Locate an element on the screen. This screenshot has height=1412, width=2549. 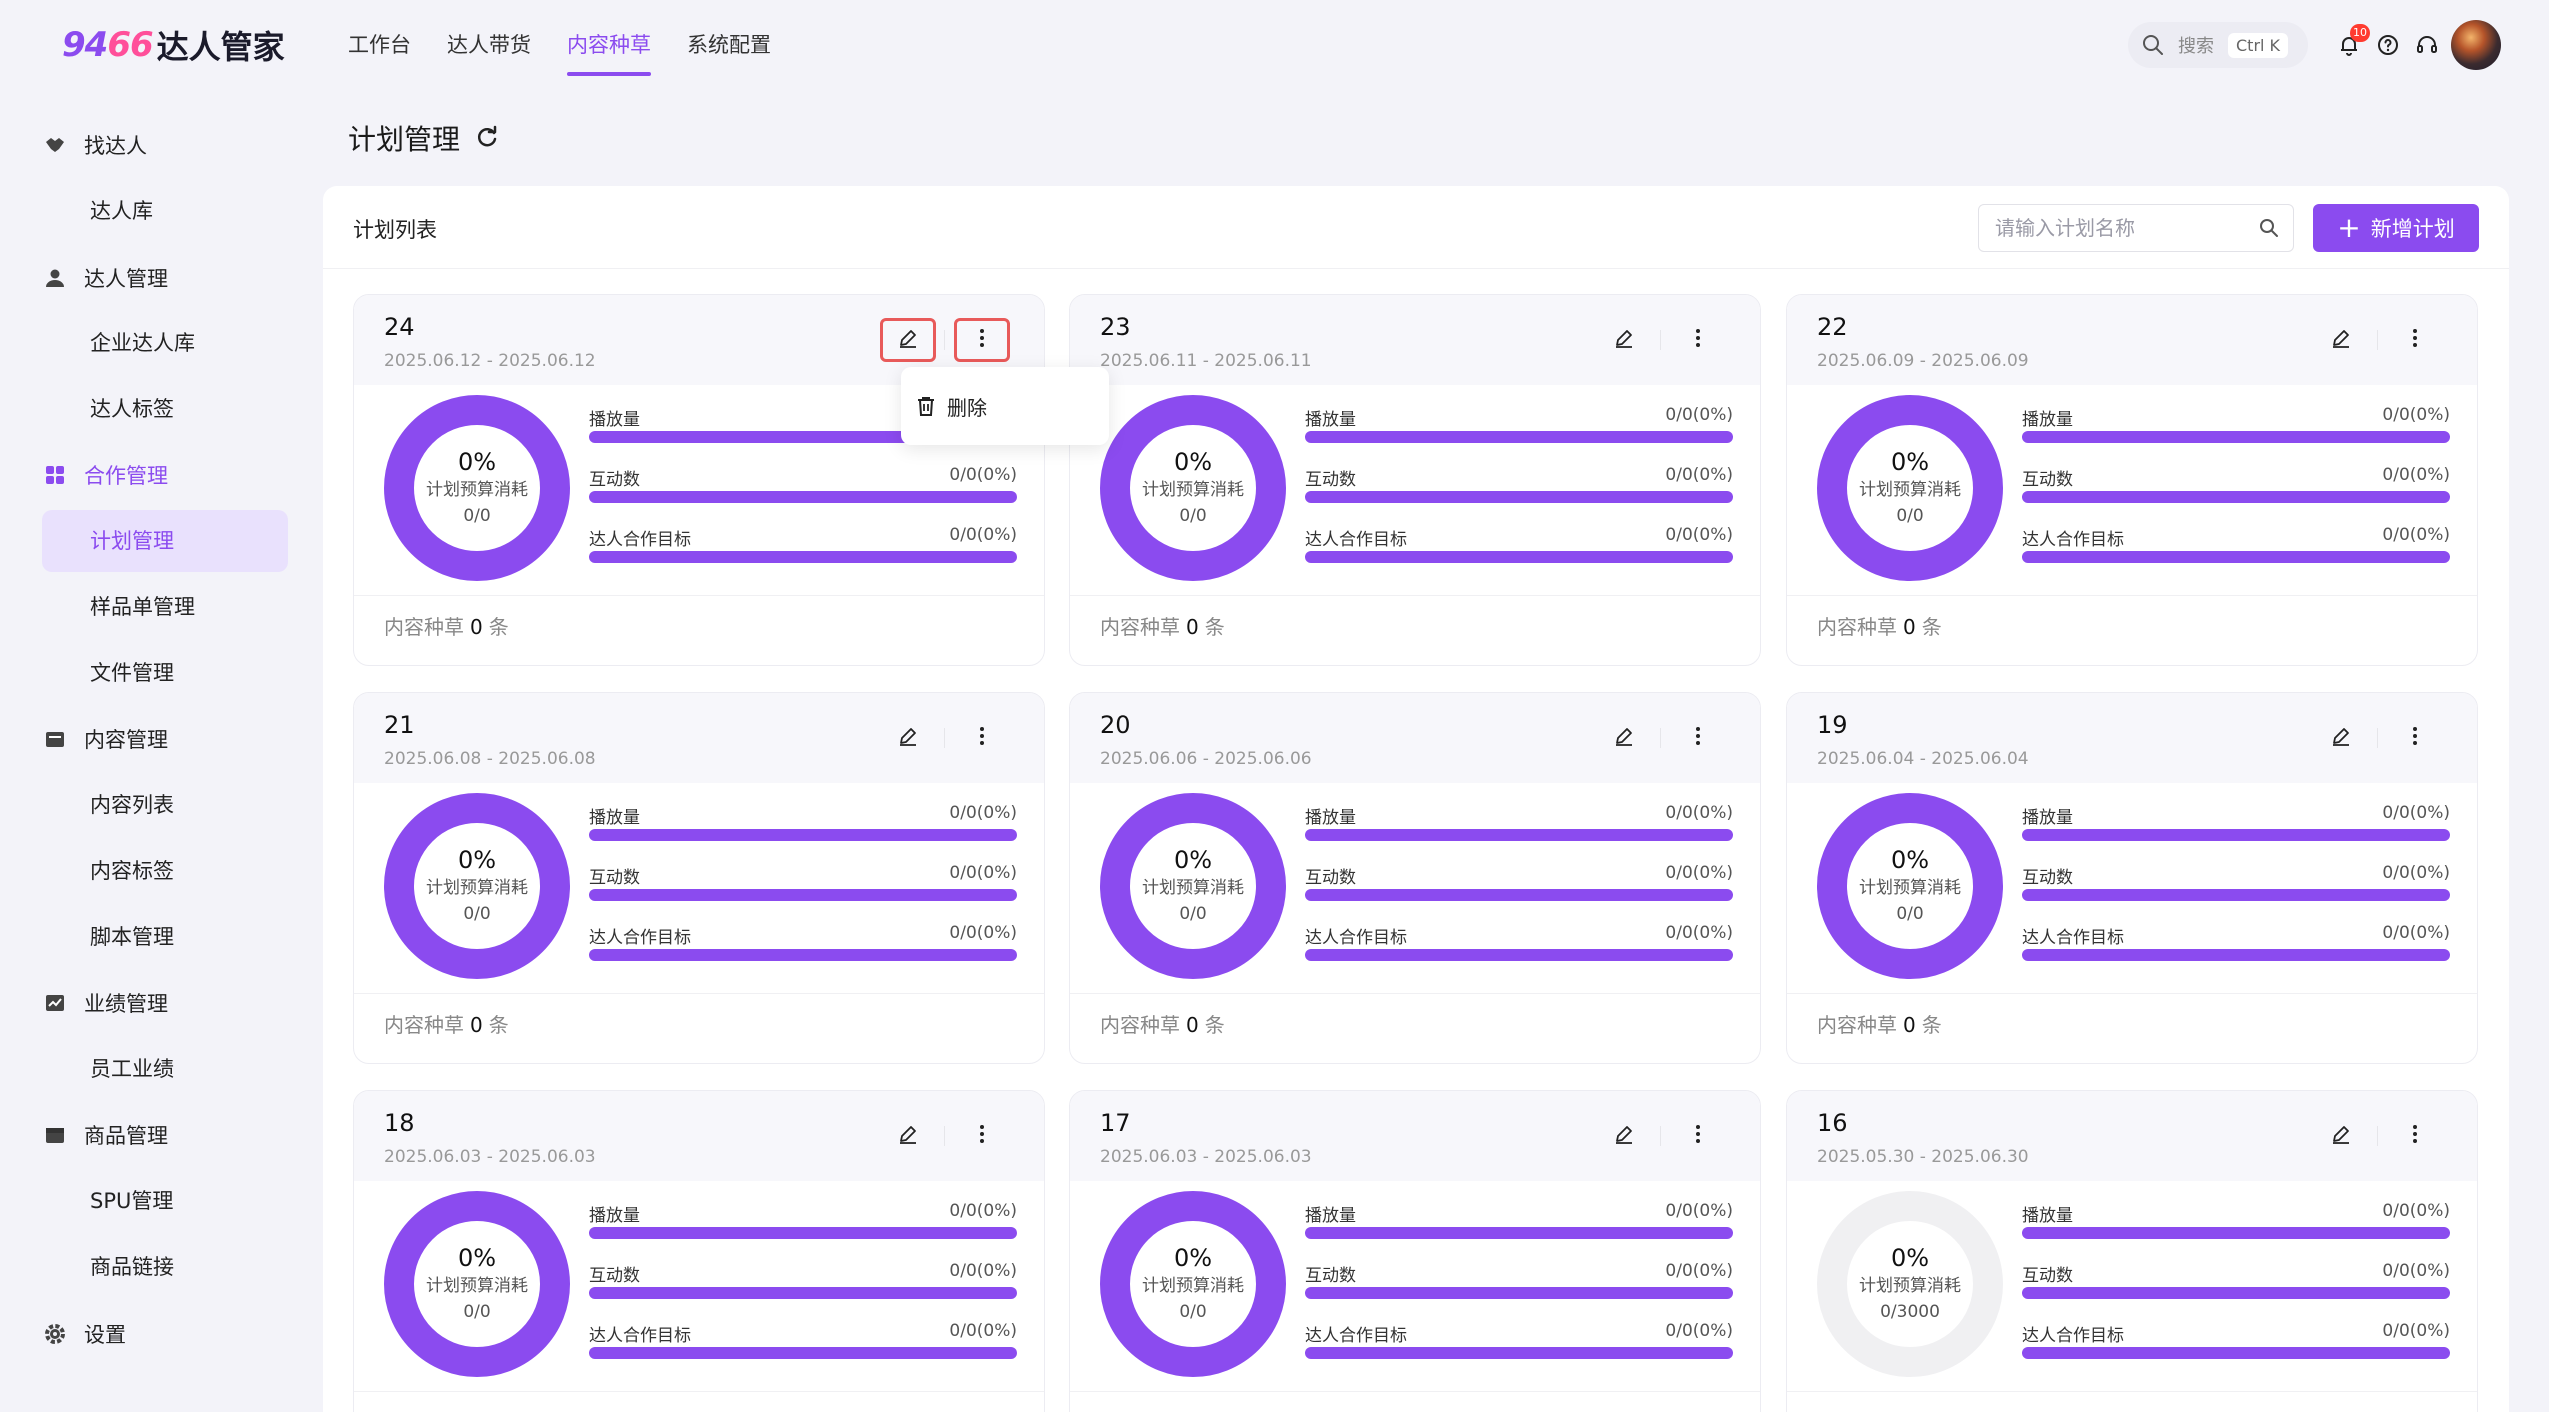
metric-label: 播放量 is located at coordinates (2047, 818).